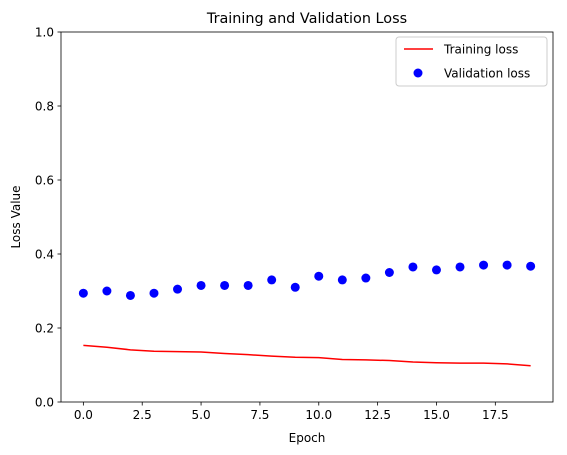  Describe the element at coordinates (44, 106) in the screenshot. I see `y-tick-label: 0.8` at that location.